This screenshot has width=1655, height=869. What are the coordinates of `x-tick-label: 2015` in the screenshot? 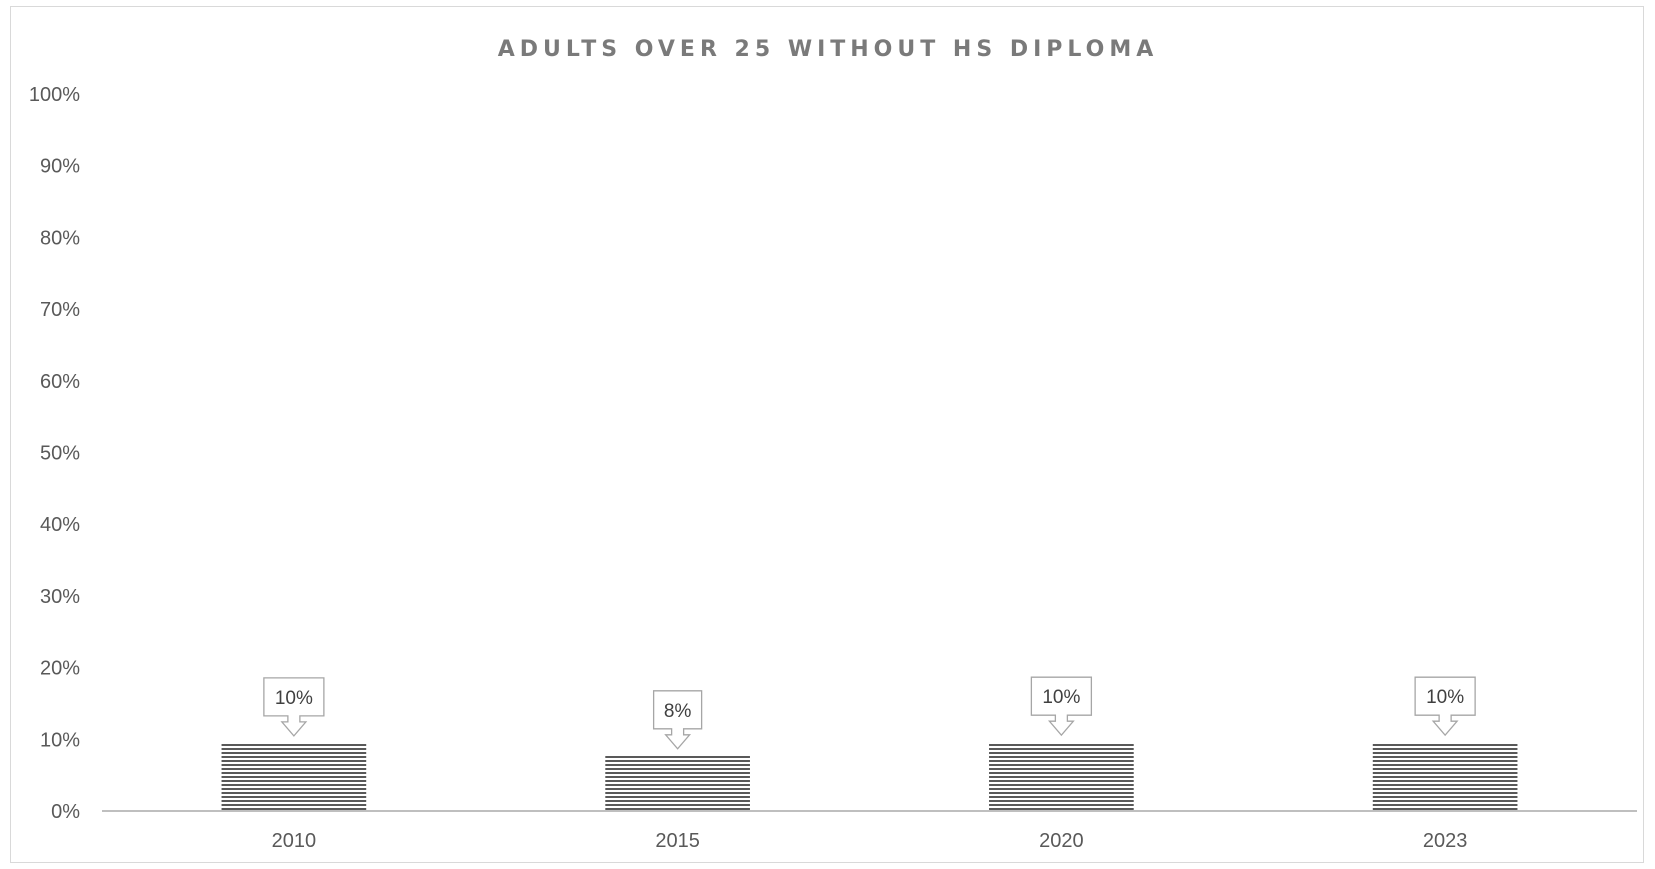 It's located at (677, 841).